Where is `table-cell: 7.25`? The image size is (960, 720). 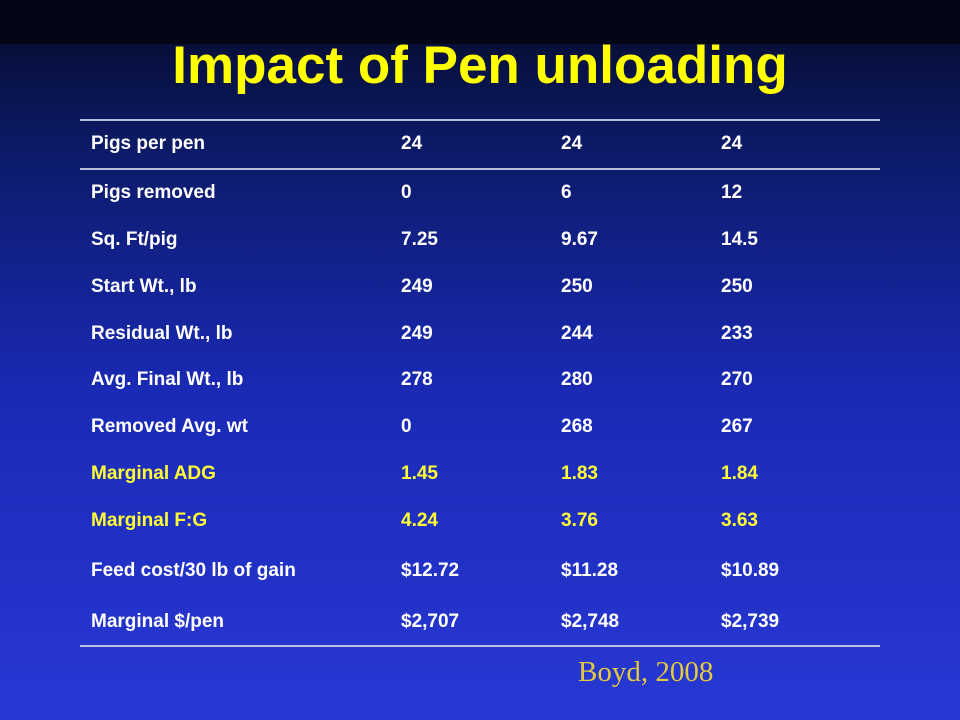 table-cell: 7.25 is located at coordinates (419, 239).